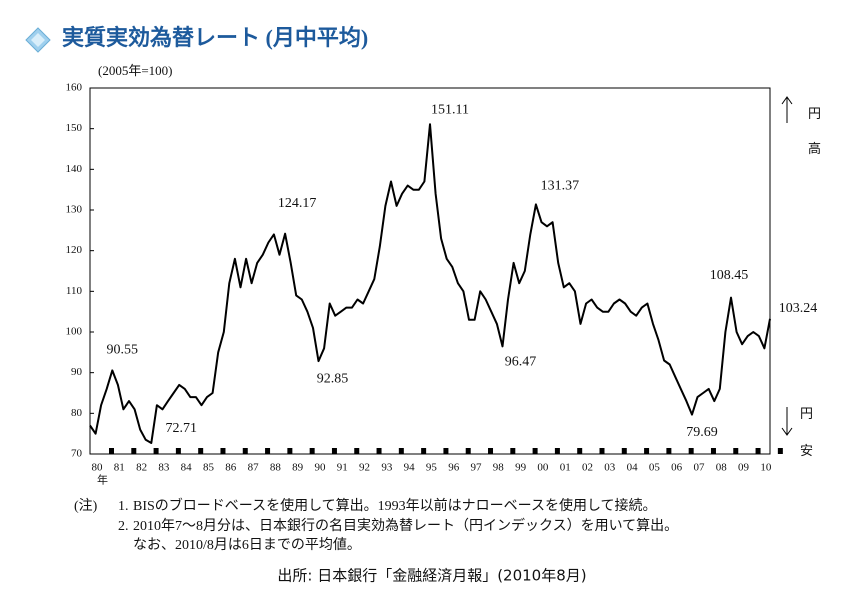  What do you see at coordinates (560, 186) in the screenshot?
I see `value-label: 131.37` at bounding box center [560, 186].